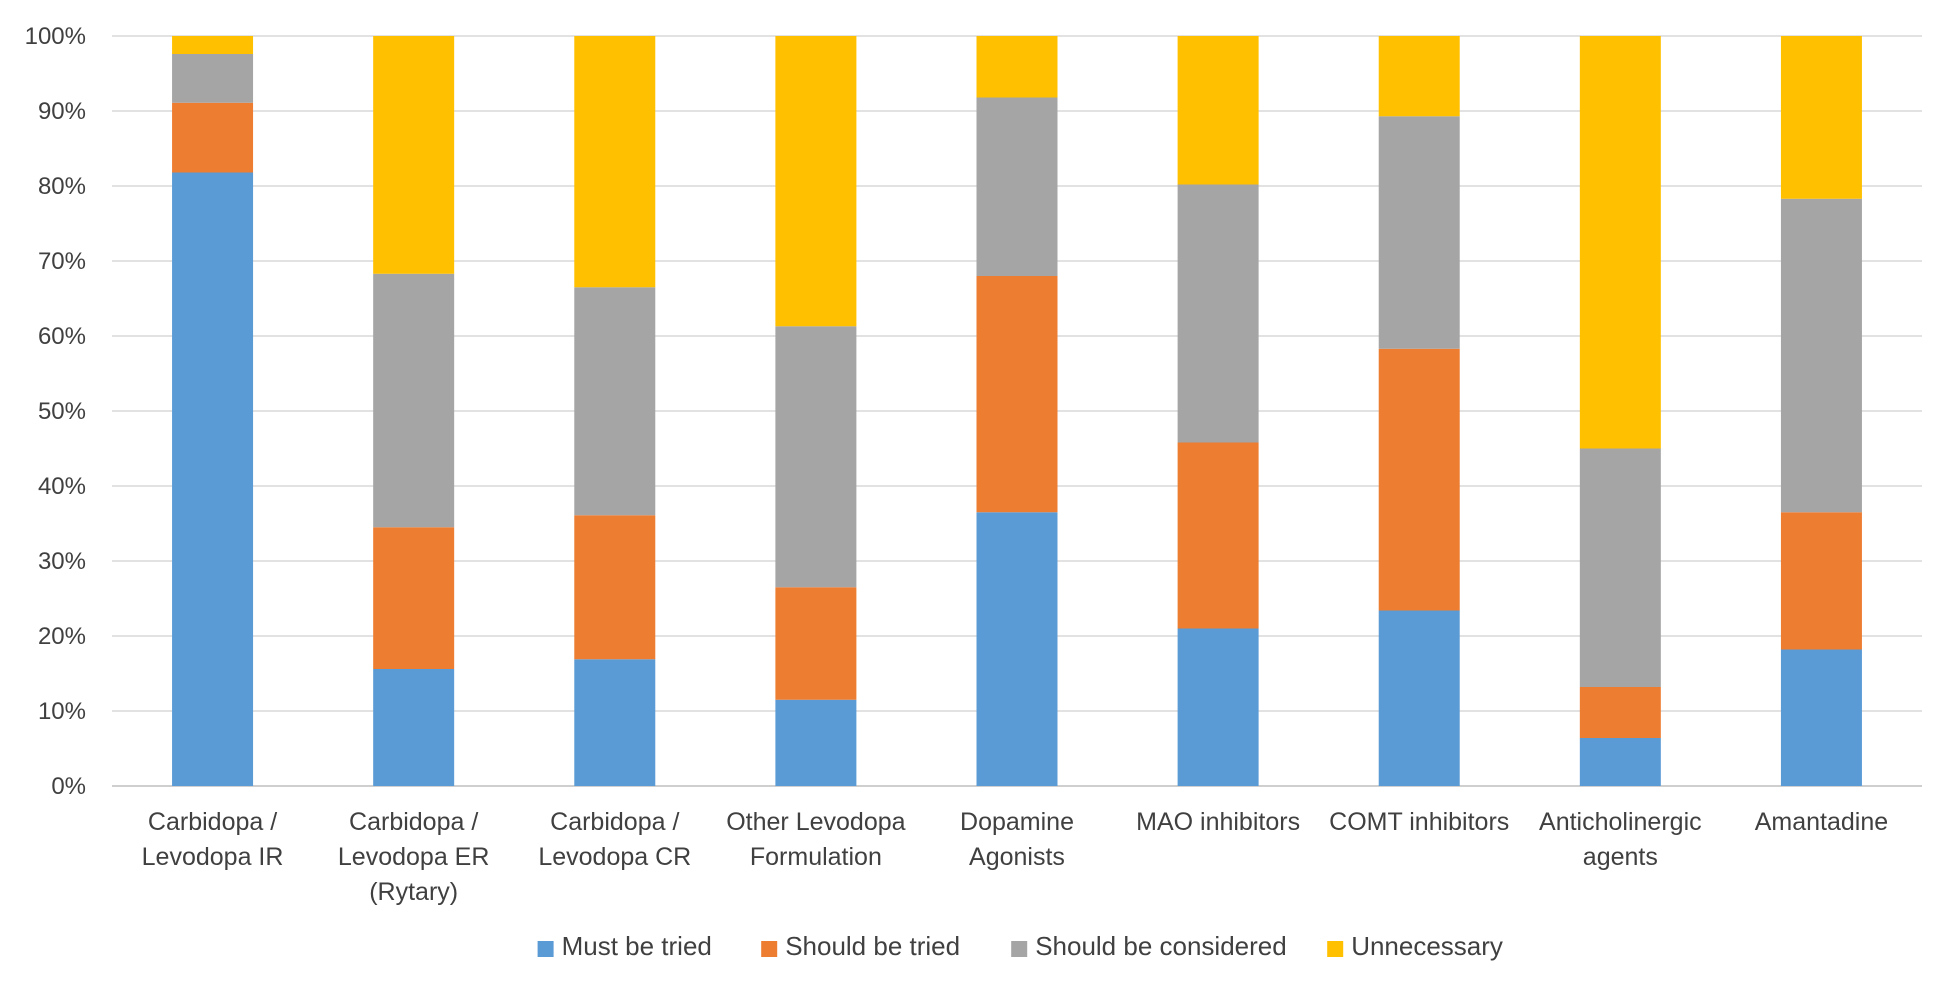  Describe the element at coordinates (62, 636) in the screenshot. I see `y-tick-label: 20%` at that location.